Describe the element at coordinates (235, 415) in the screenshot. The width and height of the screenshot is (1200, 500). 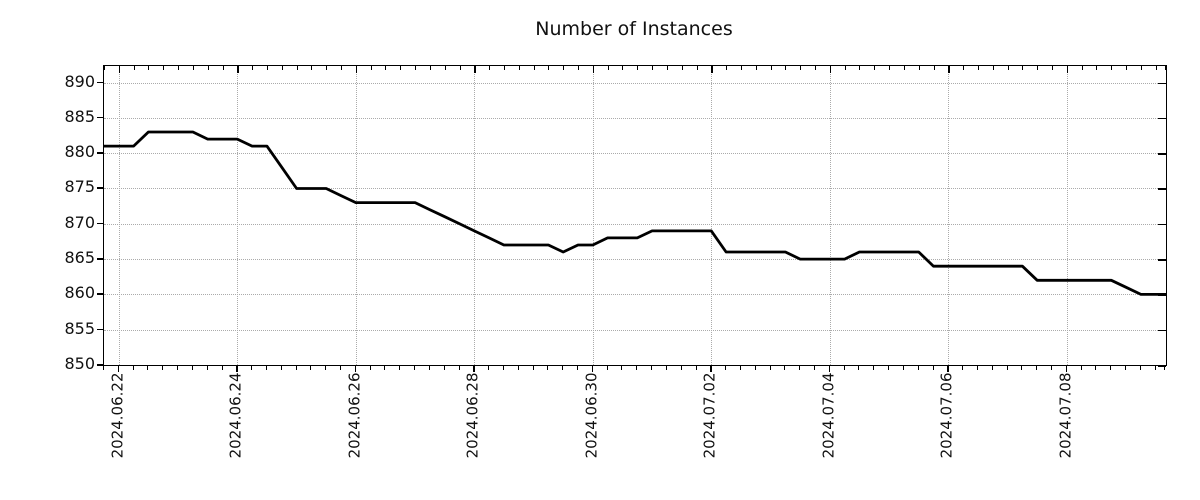
I see `x-tick-label: 2024.06.24` at that location.